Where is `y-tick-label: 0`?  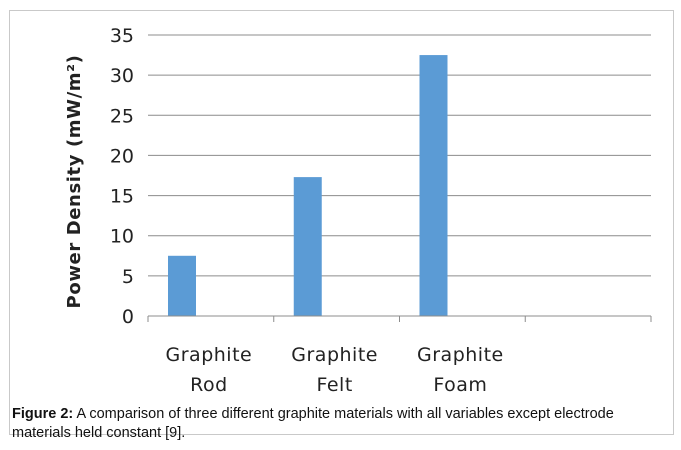 y-tick-label: 0 is located at coordinates (128, 317).